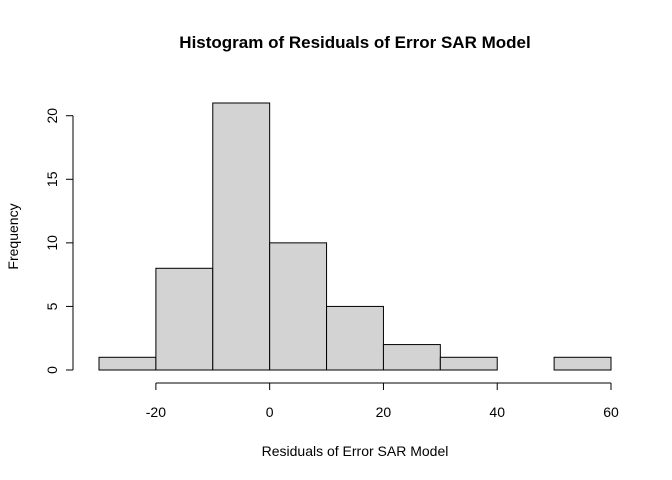 This screenshot has height=480, width=672. I want to click on y-tick-label: 5, so click(52, 306).